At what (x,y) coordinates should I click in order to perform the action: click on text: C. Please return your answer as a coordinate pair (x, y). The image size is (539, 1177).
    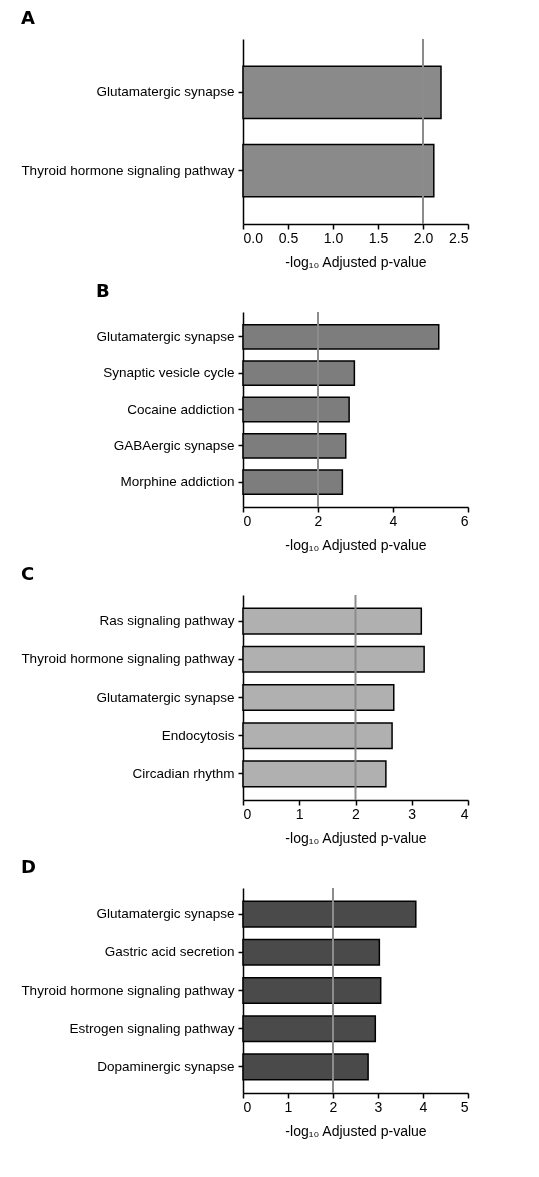
    Looking at the image, I should click on (27, 573).